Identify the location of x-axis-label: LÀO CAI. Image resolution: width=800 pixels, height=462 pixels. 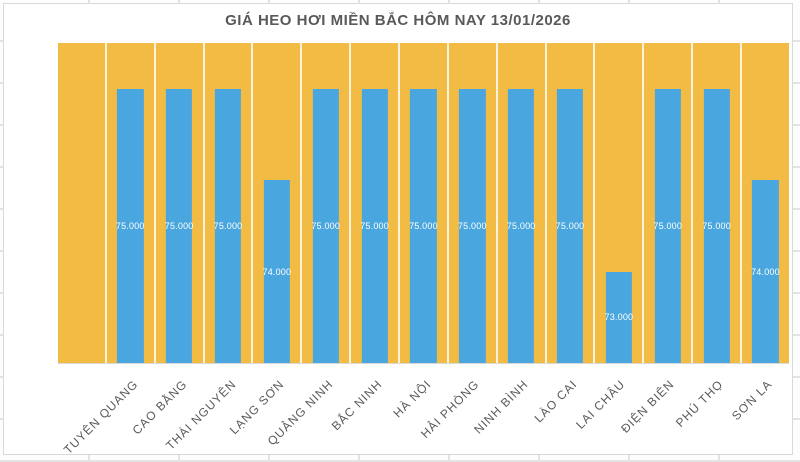
(555, 401).